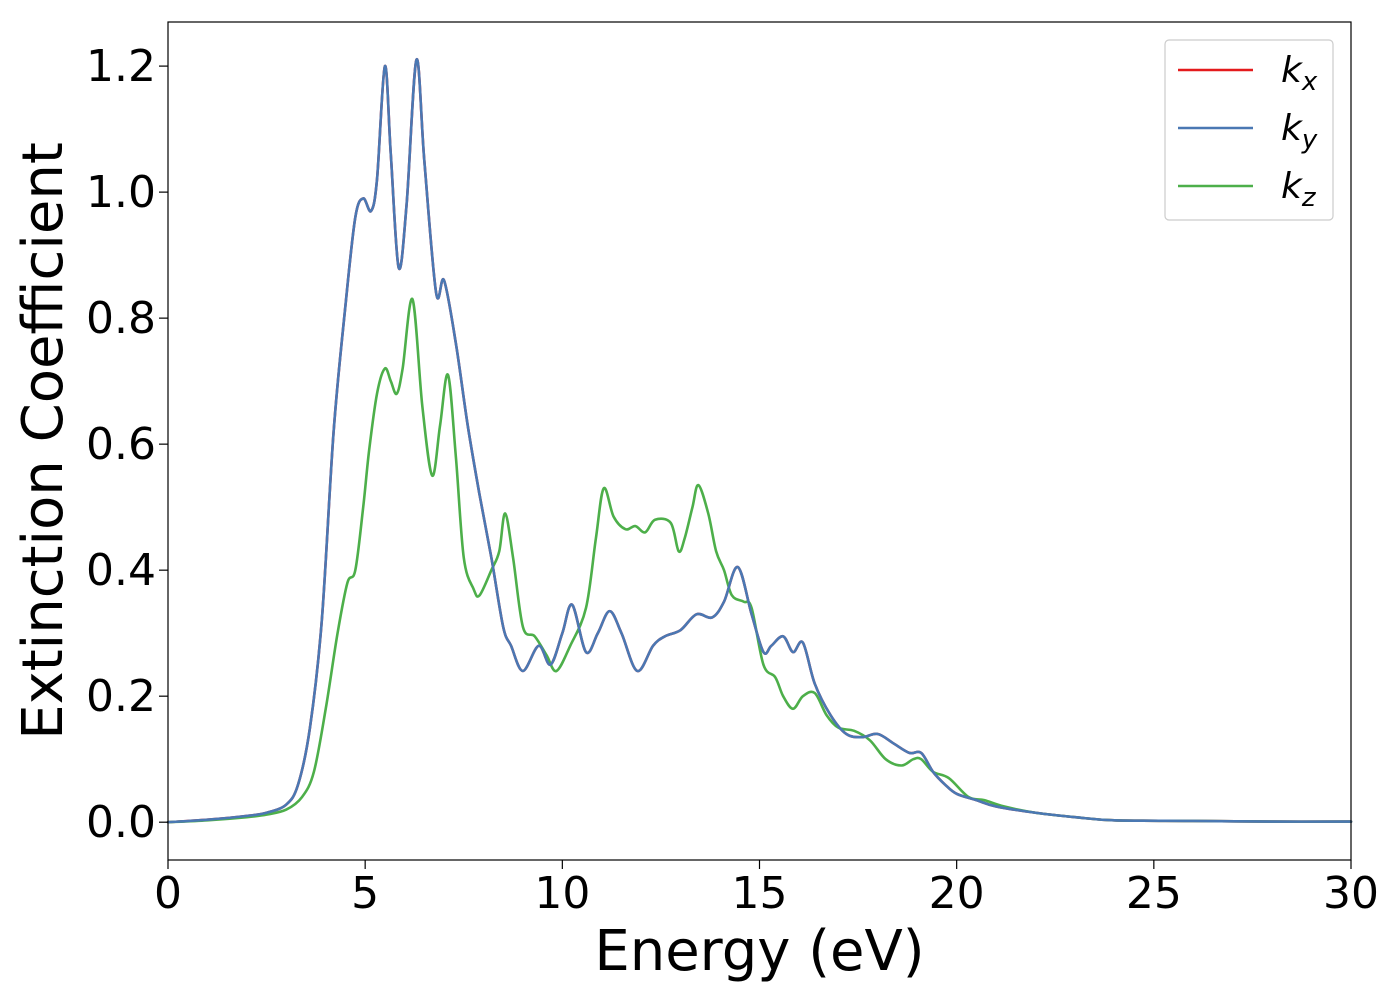 This screenshot has width=1400, height=1000. Describe the element at coordinates (121, 444) in the screenshot. I see `y-tick-label: 0.6` at that location.